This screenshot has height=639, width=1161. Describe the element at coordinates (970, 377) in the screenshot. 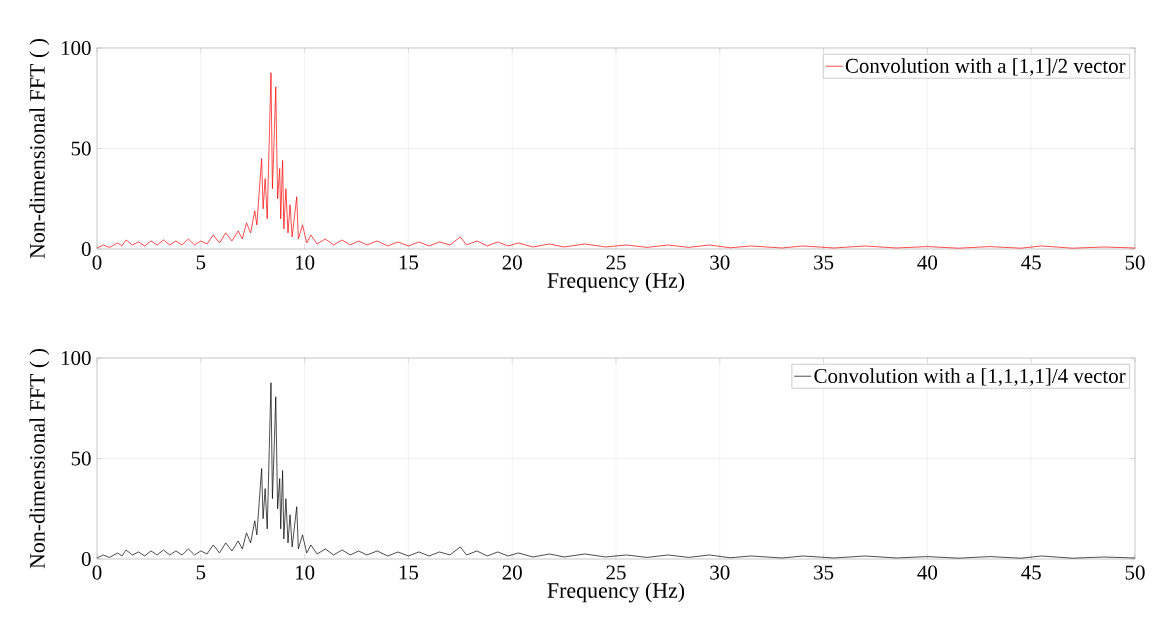

I see `legend-label: Convolution with a [1,1,1,1]/4 vector` at that location.